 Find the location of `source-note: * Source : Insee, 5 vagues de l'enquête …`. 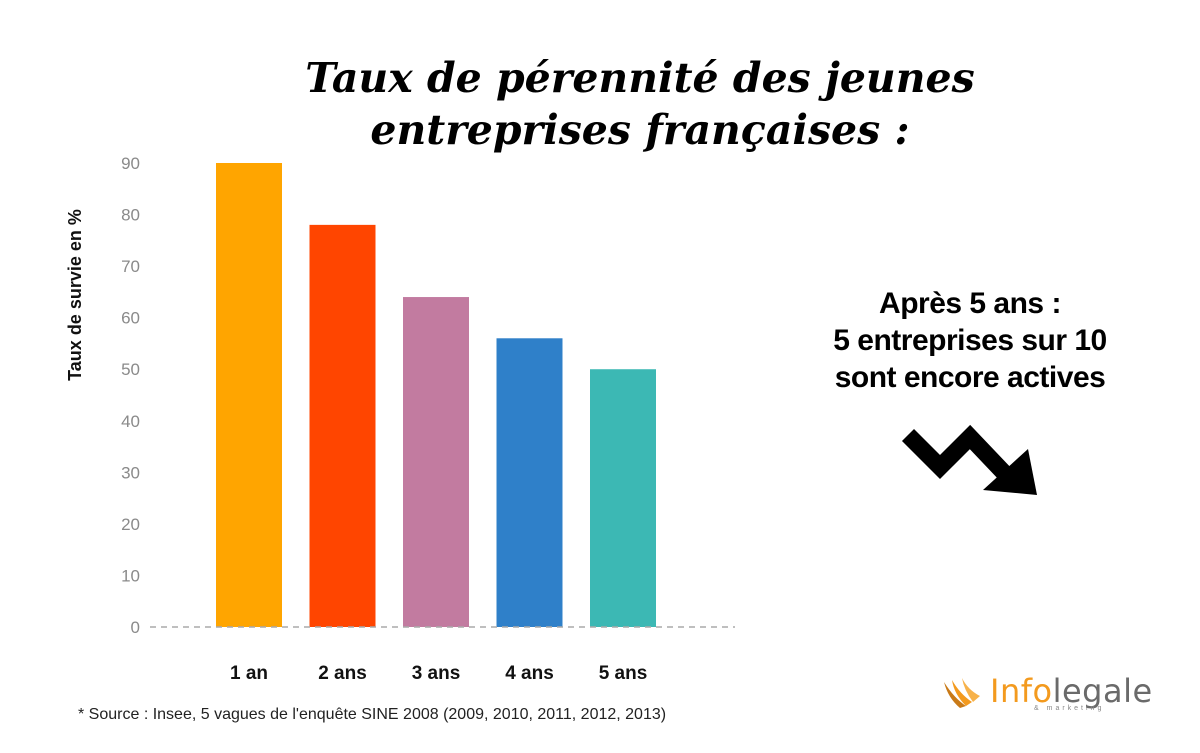

source-note: * Source : Insee, 5 vagues de l'enquête … is located at coordinates (372, 714).